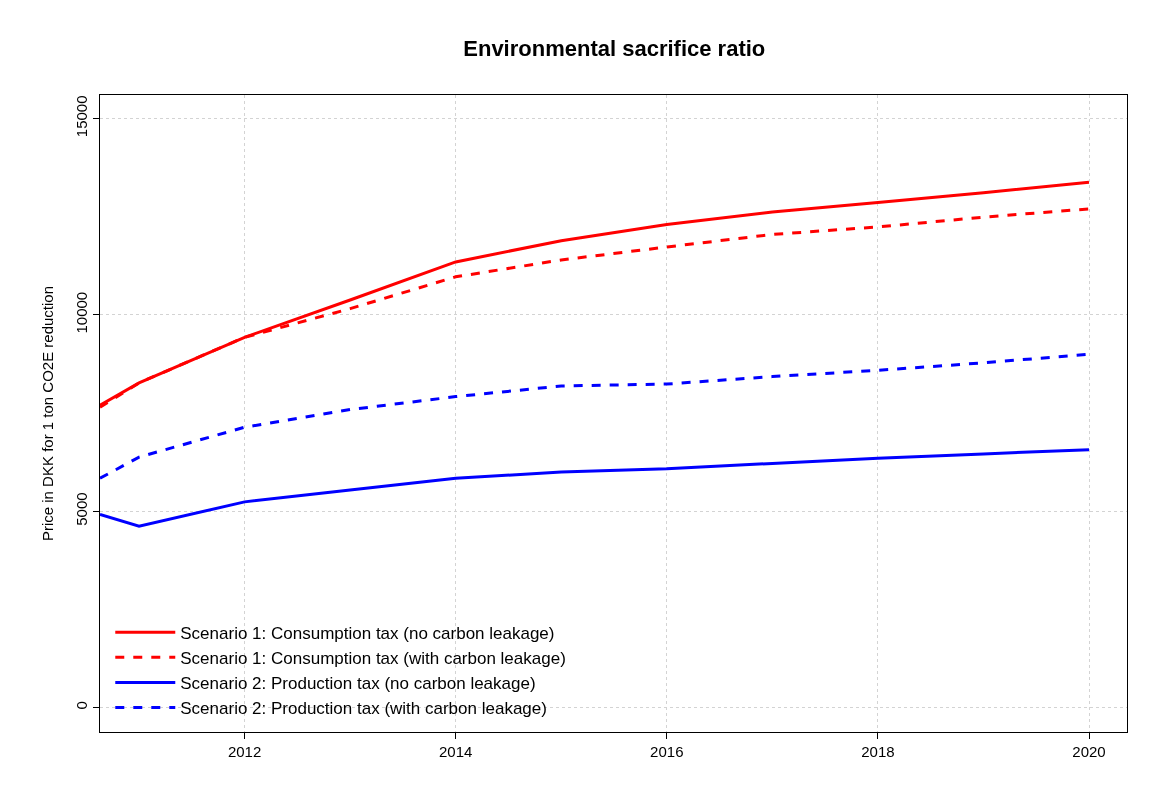 The image size is (1159, 812). I want to click on y-tick-label: 0, so click(81, 705).